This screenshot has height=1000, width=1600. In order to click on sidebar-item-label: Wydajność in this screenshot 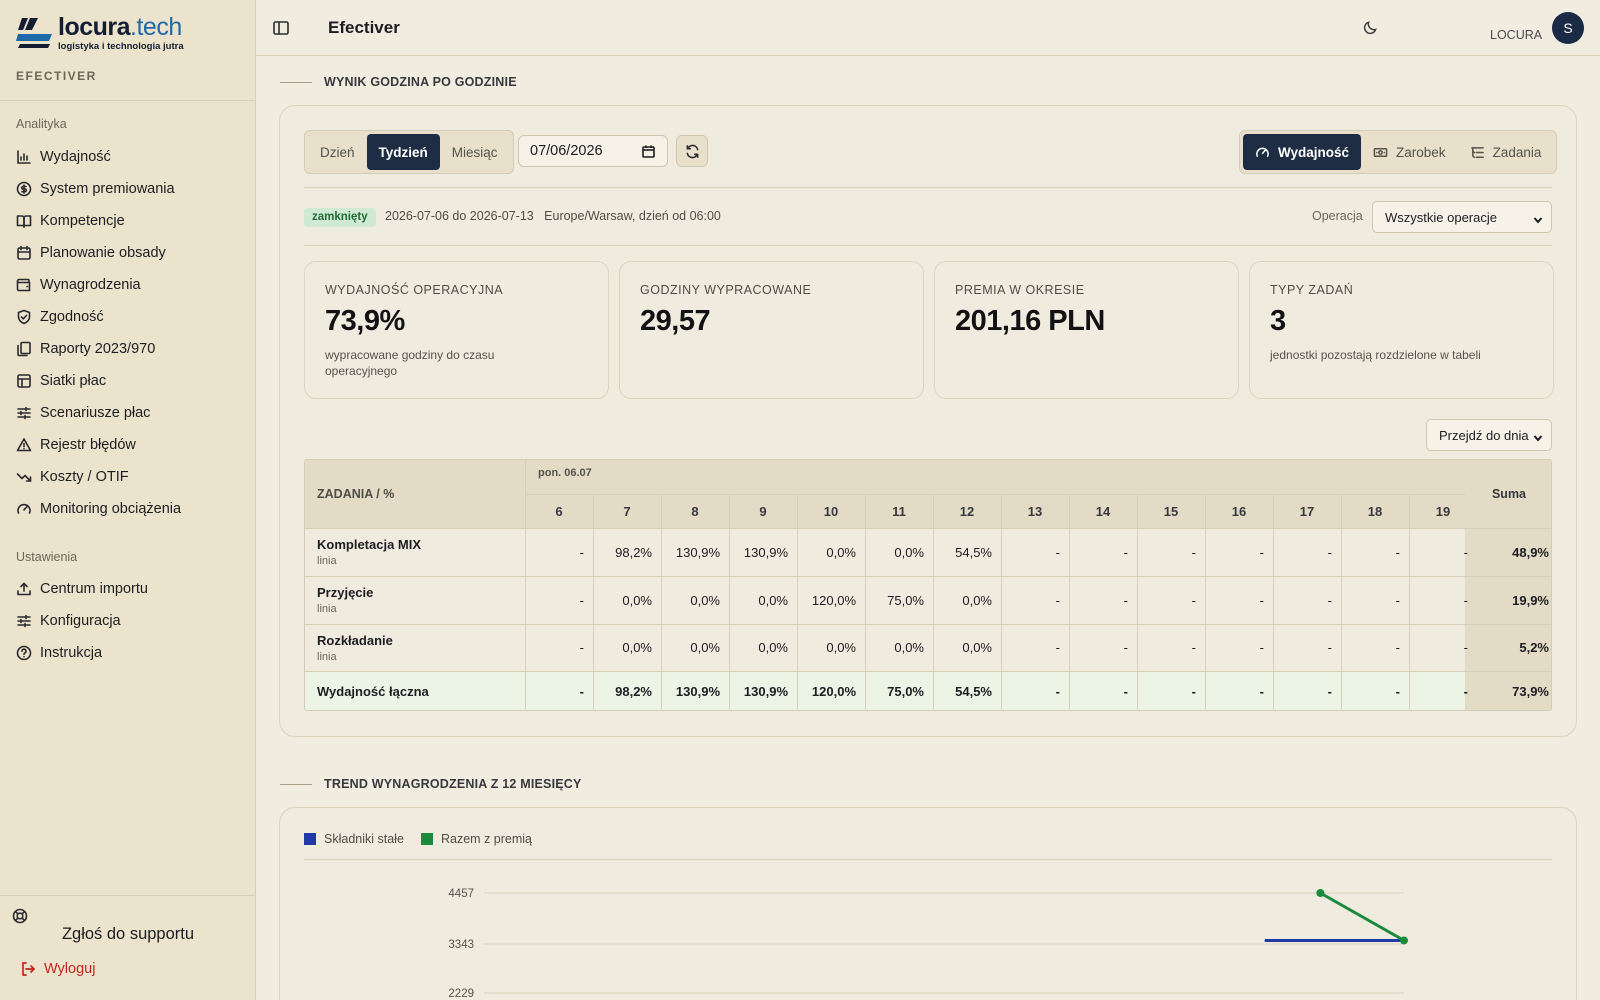, I will do `click(75, 157)`.